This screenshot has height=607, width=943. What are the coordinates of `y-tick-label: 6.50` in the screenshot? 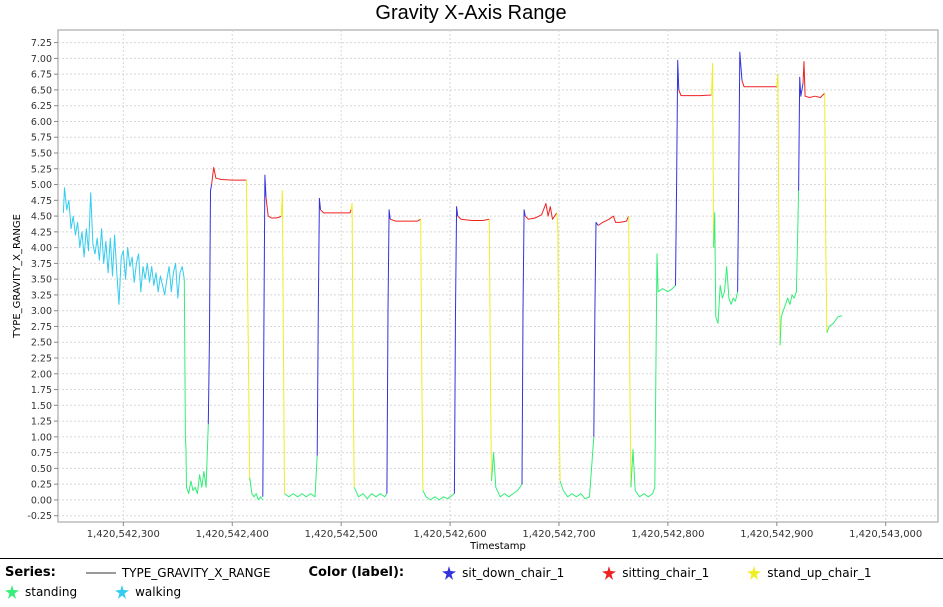 It's located at (41, 90).